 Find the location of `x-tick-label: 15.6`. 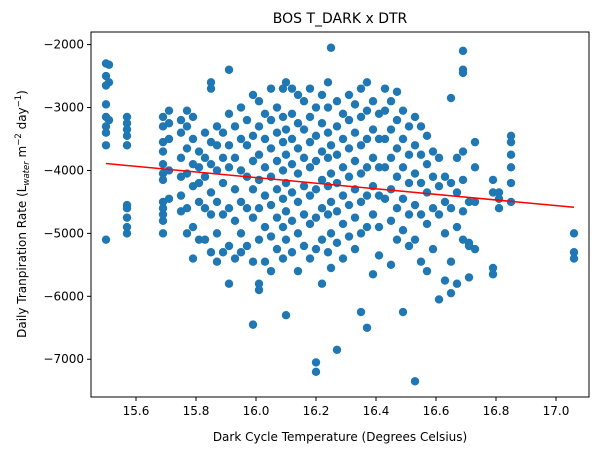

x-tick-label: 15.6 is located at coordinates (136, 411).